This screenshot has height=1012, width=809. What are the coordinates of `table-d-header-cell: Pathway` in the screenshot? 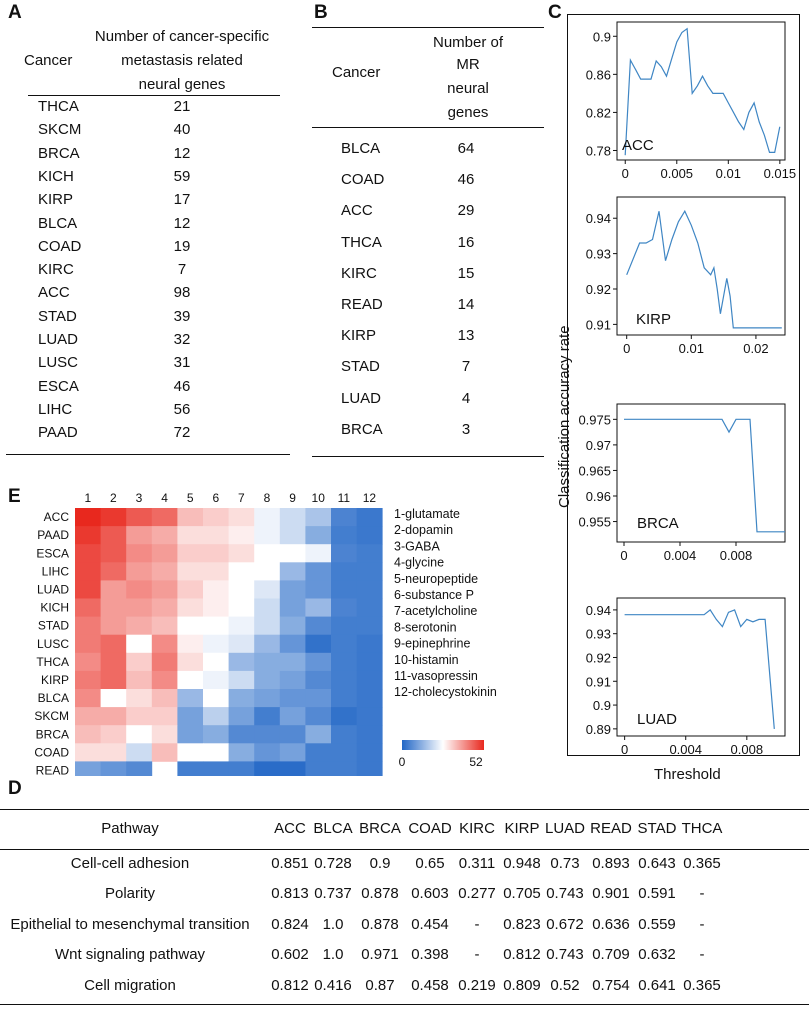 It's located at (130, 828).